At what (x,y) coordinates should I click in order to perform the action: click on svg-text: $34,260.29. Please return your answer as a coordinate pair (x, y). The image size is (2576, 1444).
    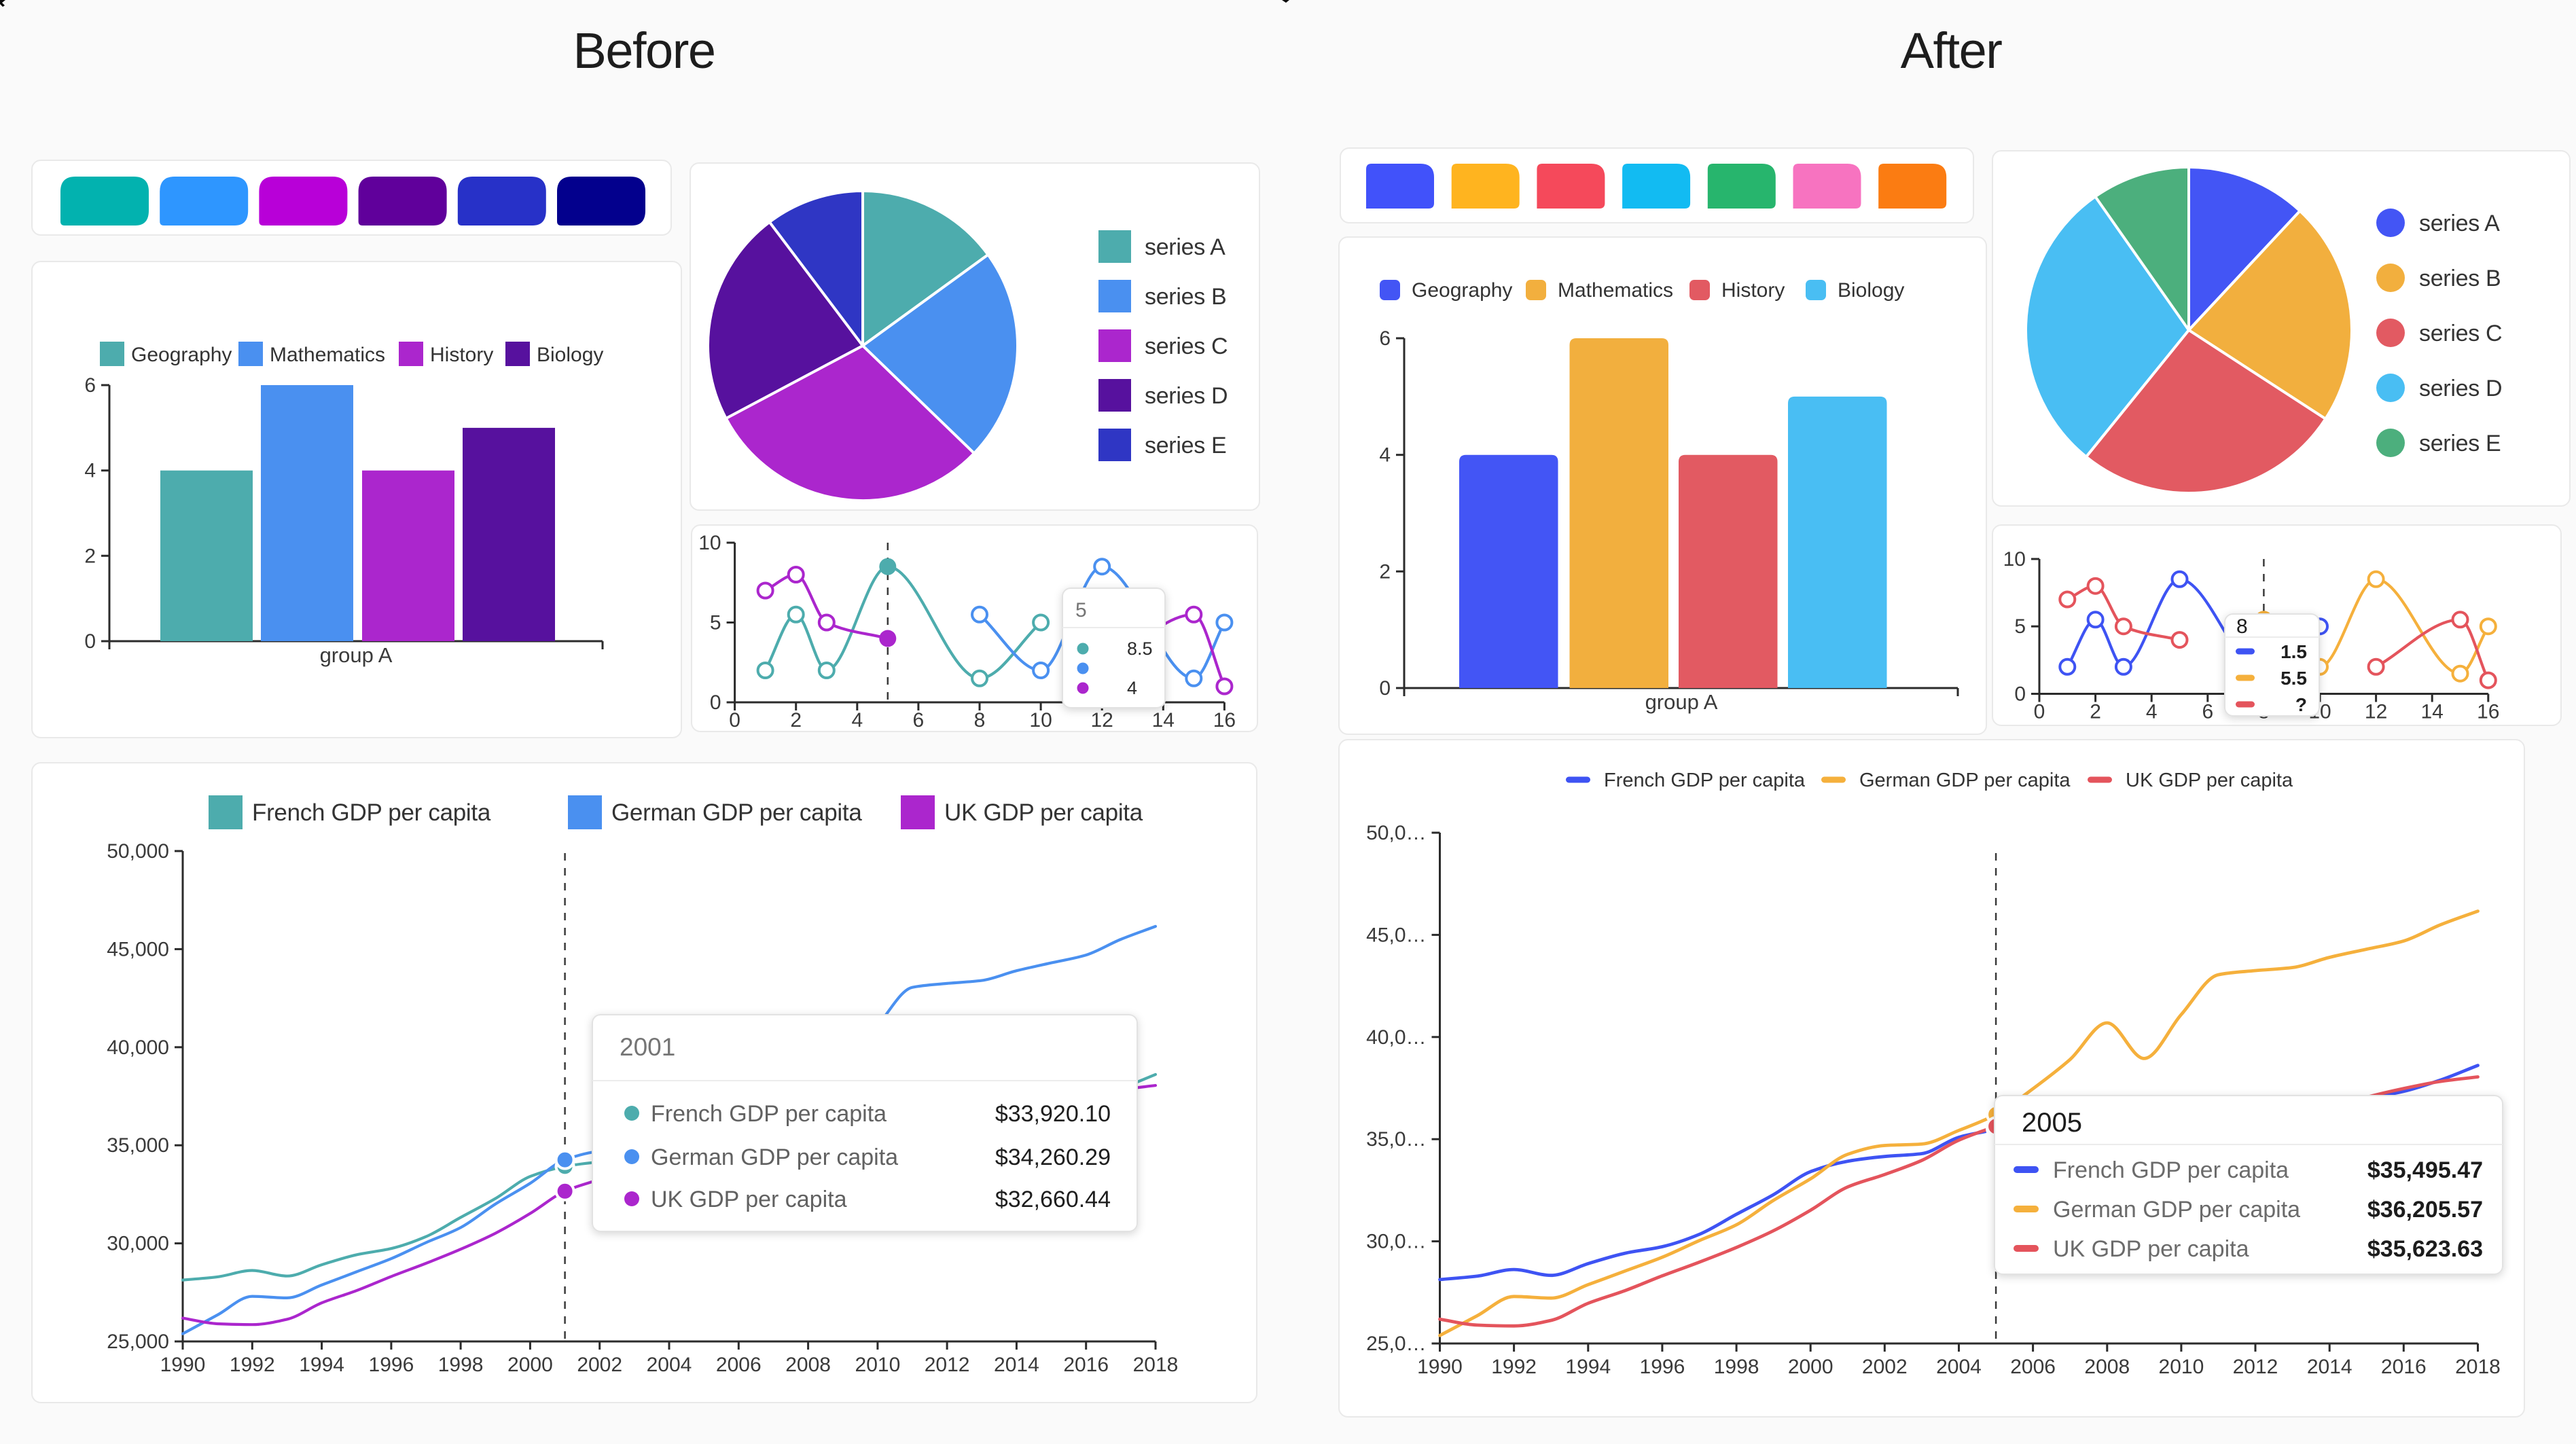
    Looking at the image, I should click on (1053, 1157).